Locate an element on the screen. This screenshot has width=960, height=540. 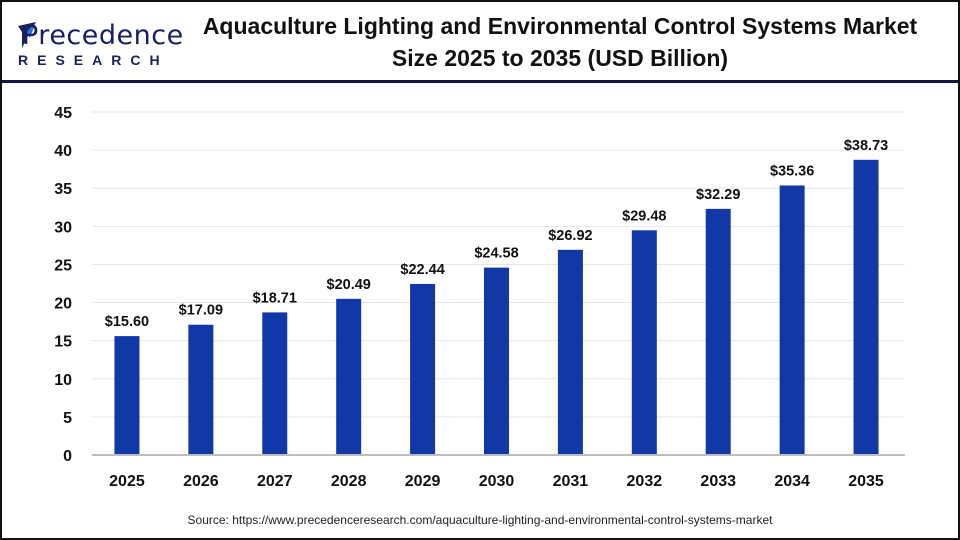
data-label: $29.48 is located at coordinates (644, 216).